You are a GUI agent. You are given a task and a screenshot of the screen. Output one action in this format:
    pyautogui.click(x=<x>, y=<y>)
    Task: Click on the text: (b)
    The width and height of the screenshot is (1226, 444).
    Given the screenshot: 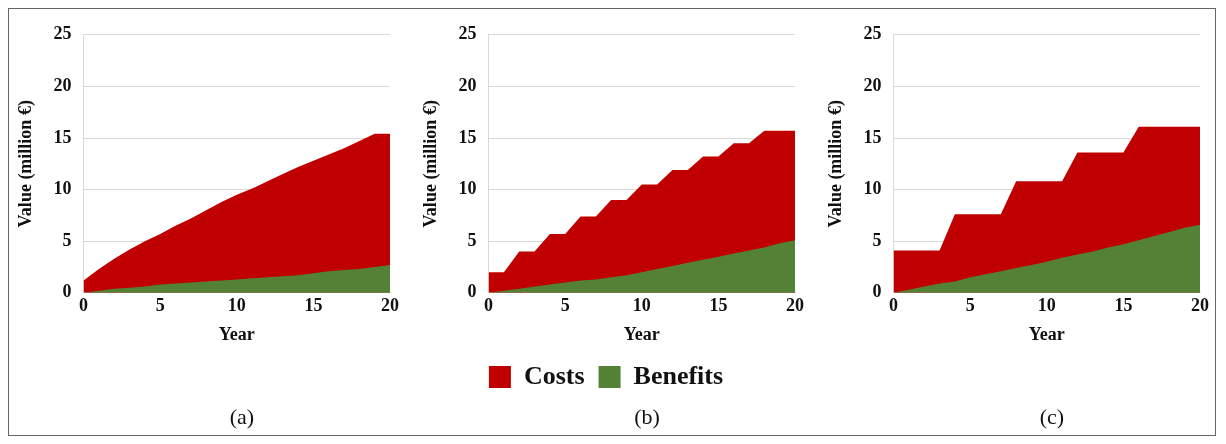 What is the action you would take?
    pyautogui.click(x=647, y=417)
    